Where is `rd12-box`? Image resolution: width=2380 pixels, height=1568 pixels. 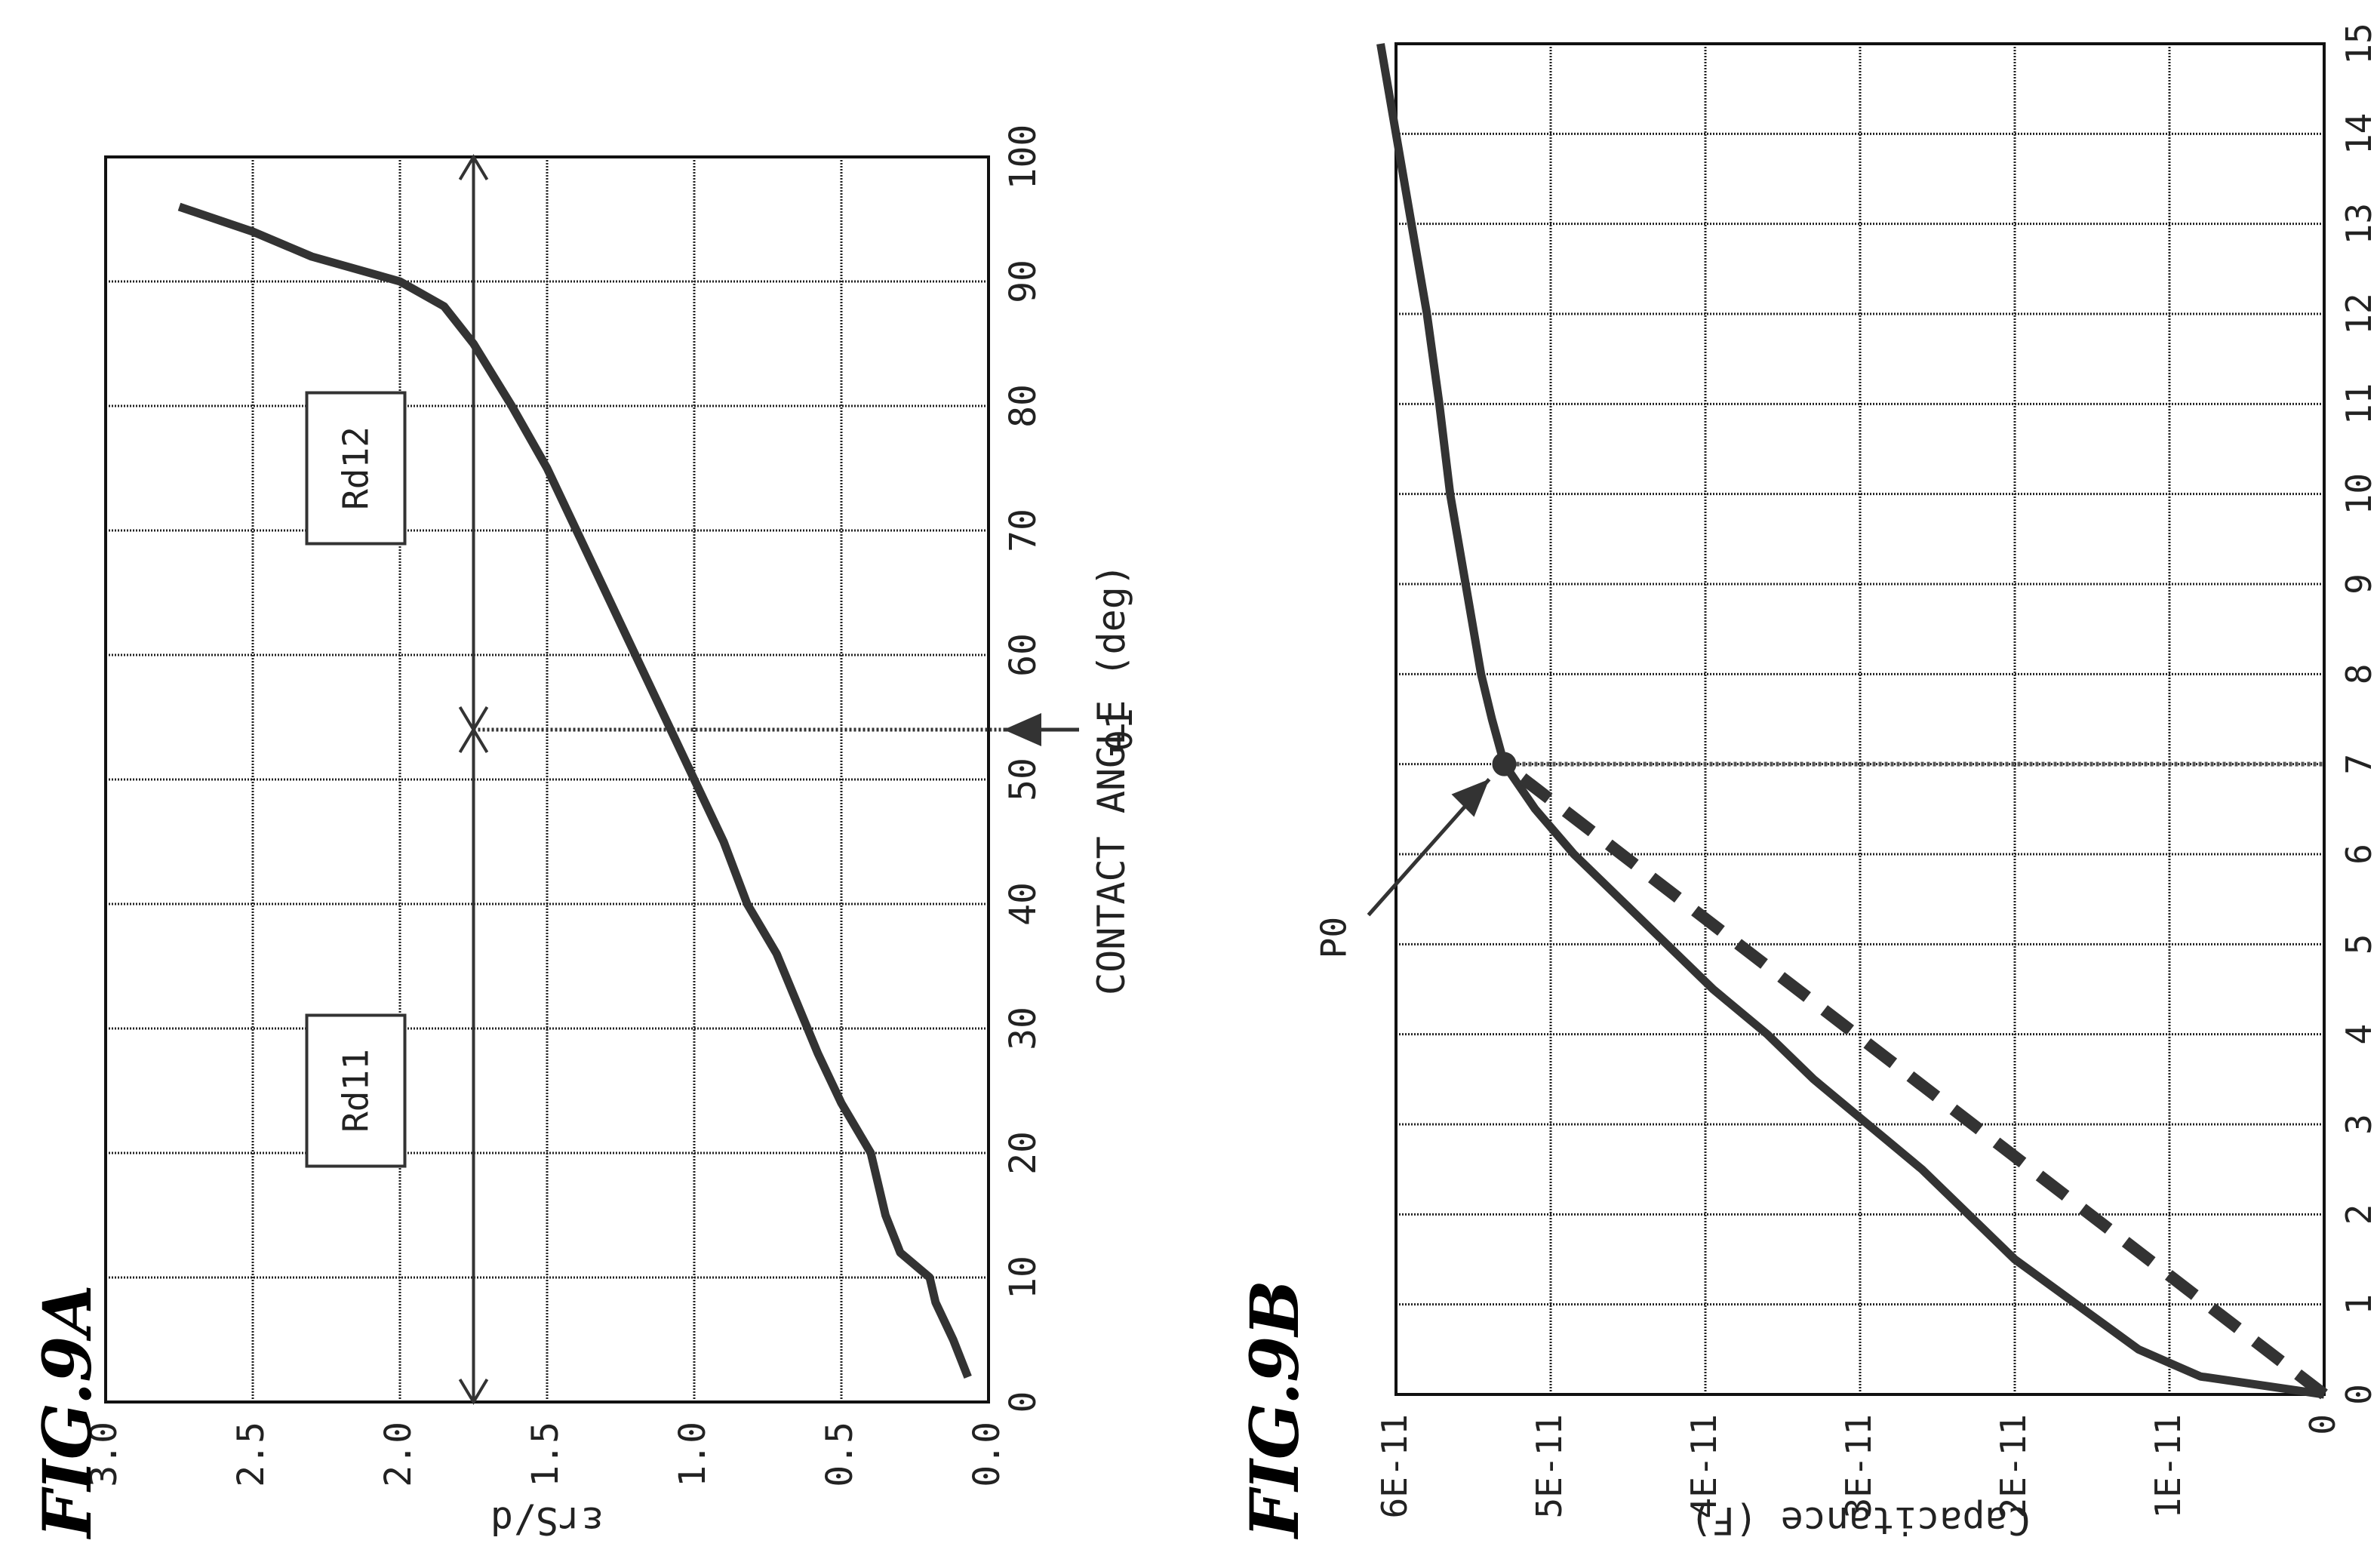
rd12-box is located at coordinates (356, 468).